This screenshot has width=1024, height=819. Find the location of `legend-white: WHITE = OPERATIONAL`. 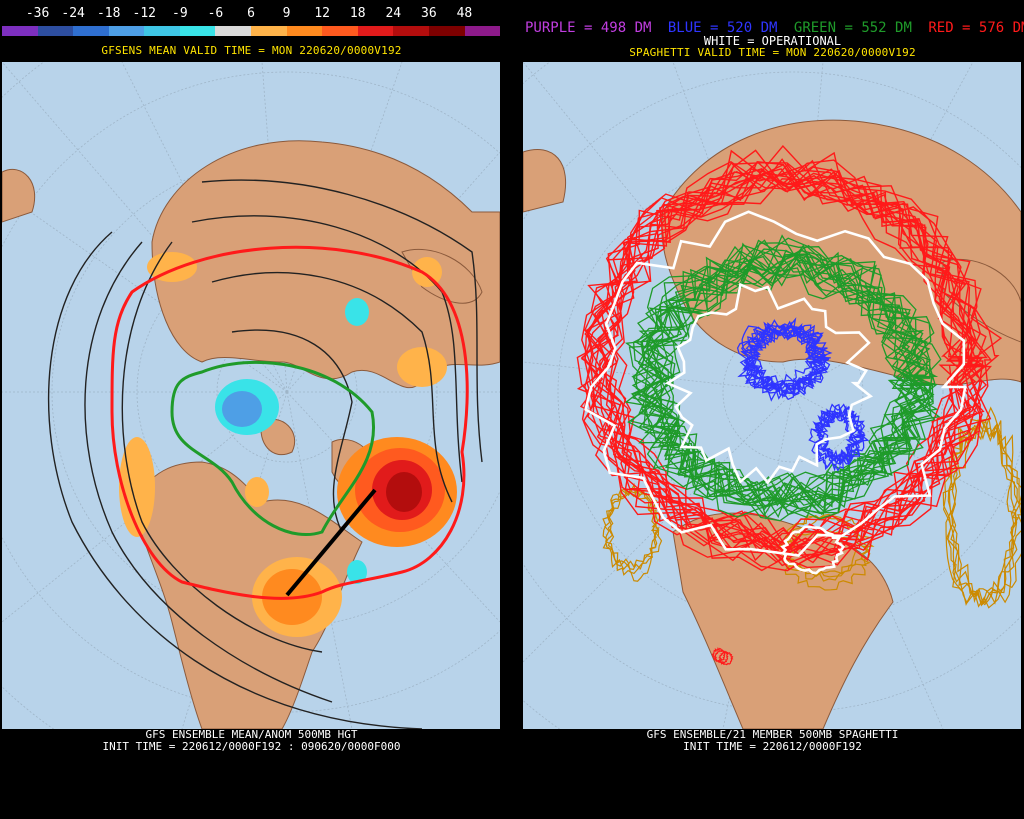

legend-white: WHITE = OPERATIONAL is located at coordinates (772, 41).